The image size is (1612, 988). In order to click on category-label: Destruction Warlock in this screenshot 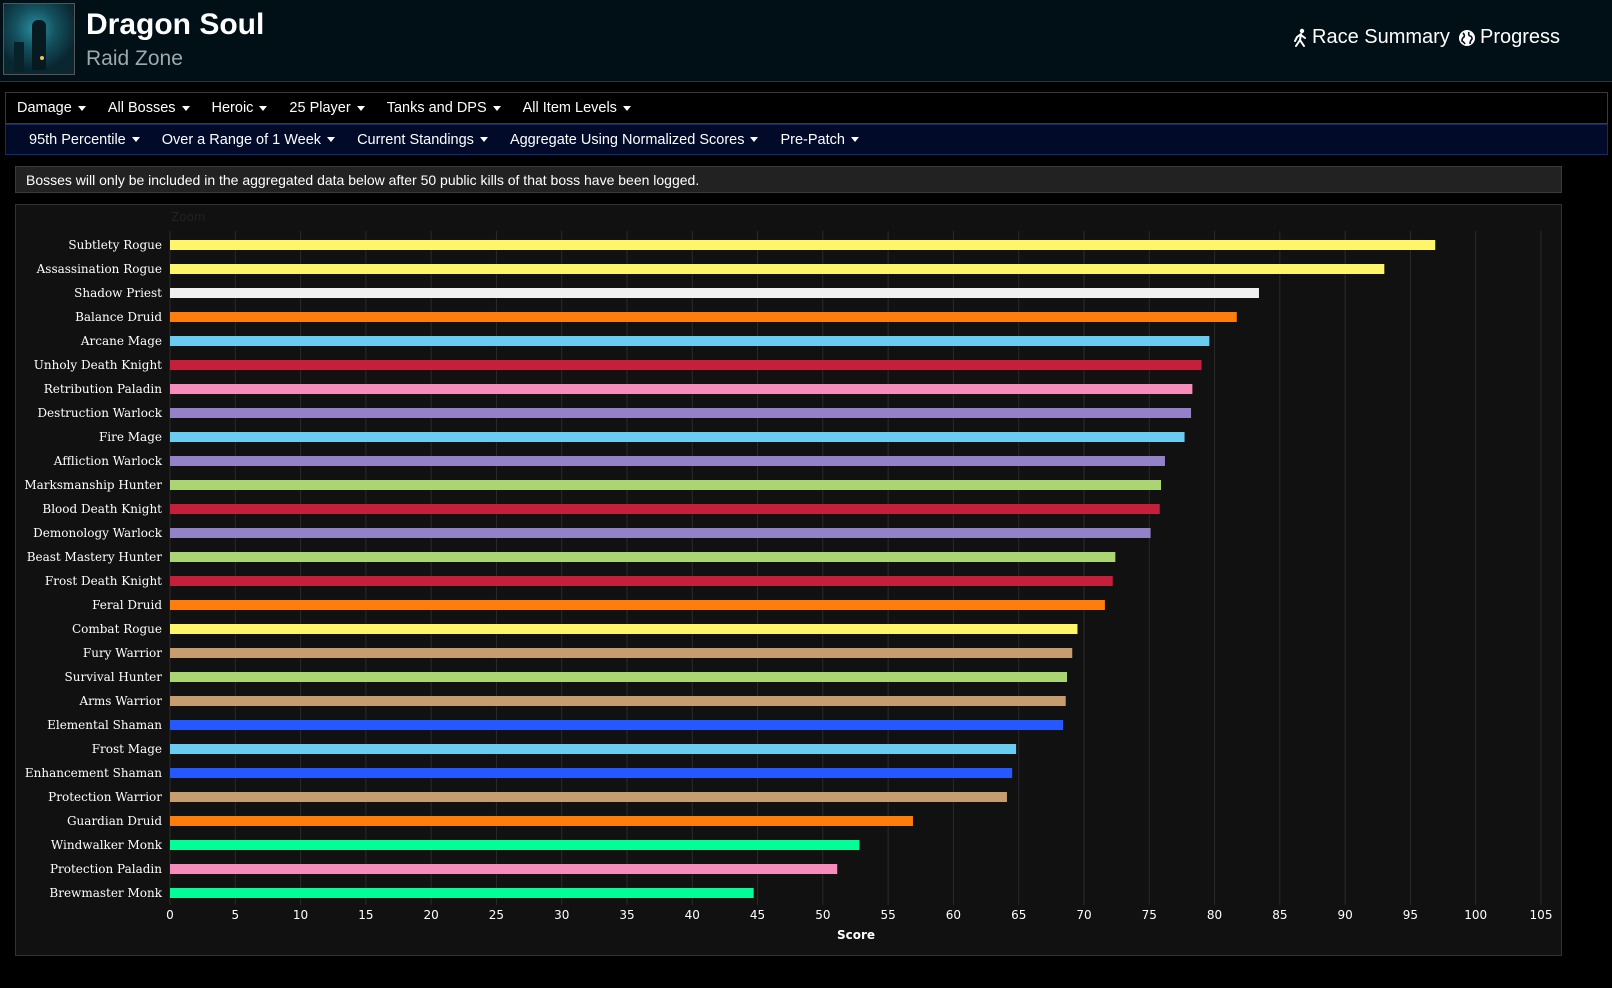, I will do `click(99, 413)`.